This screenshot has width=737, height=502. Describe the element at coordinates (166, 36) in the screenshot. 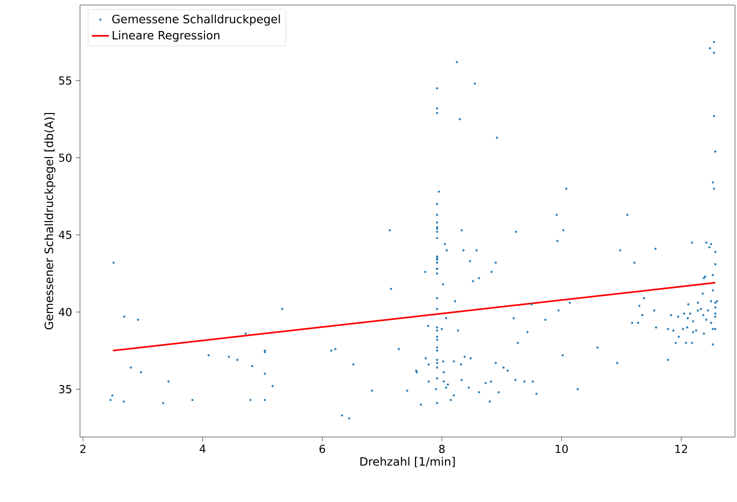

I see `legend-label: Lineare Regression` at that location.